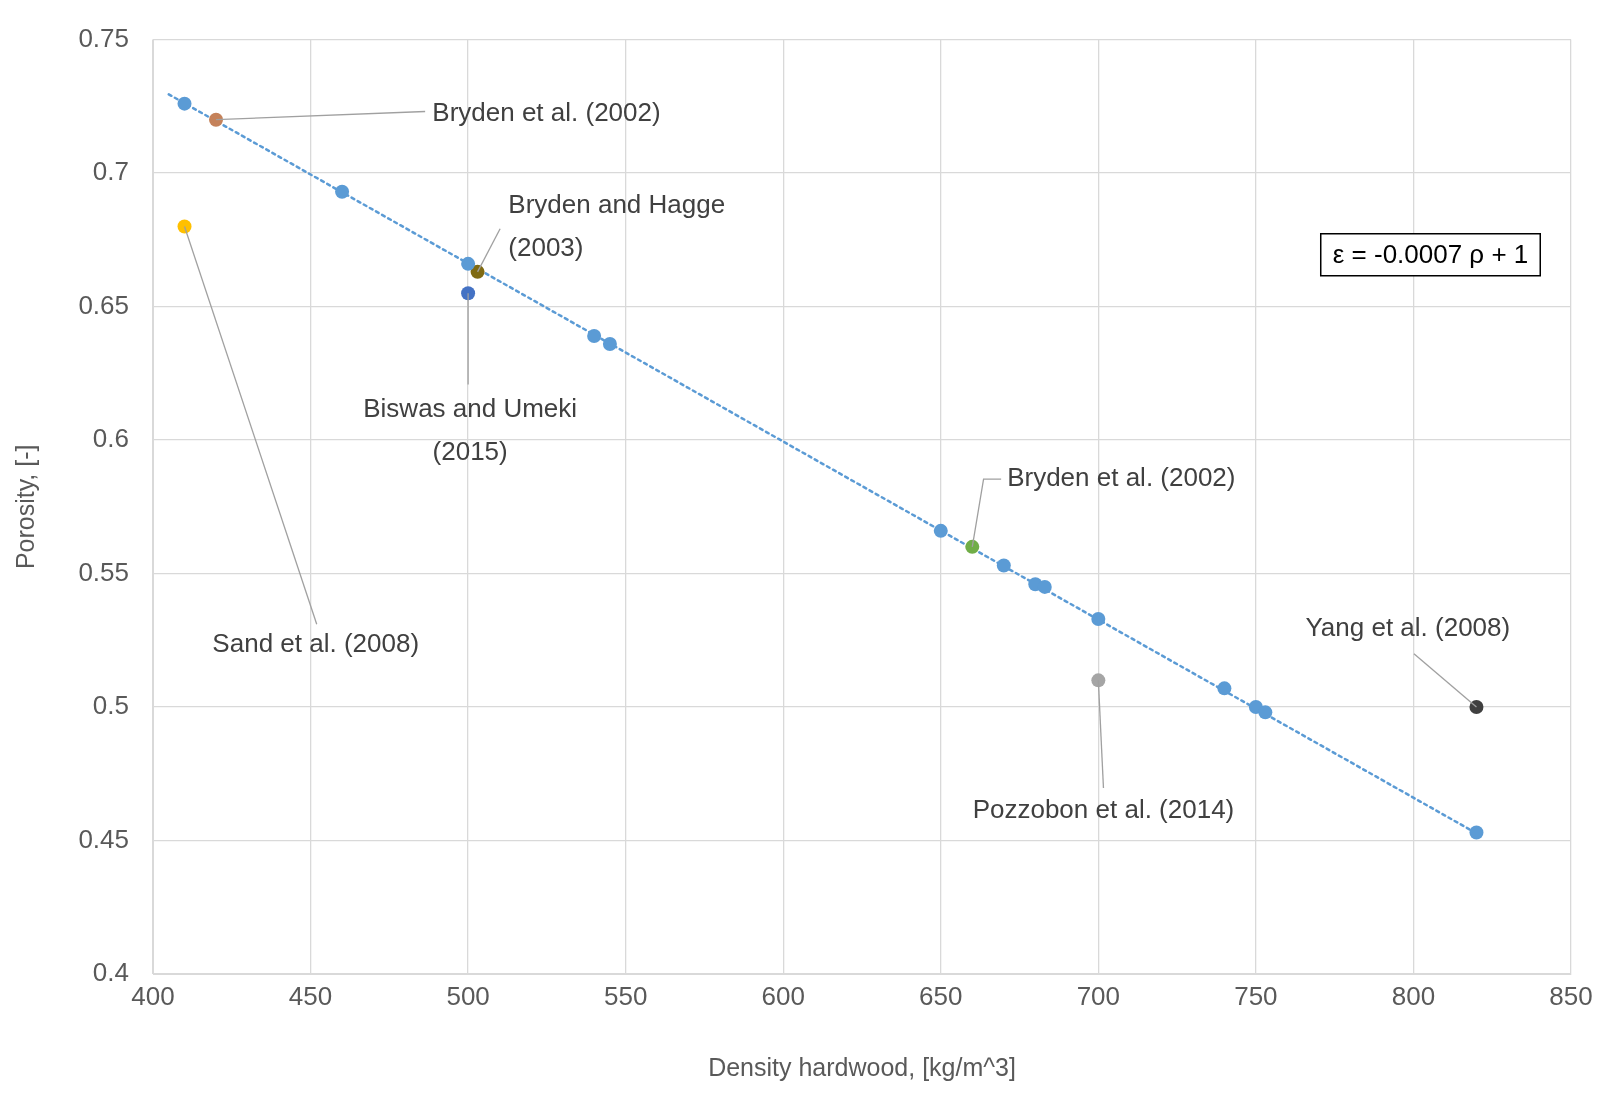 The width and height of the screenshot is (1607, 1096). Describe the element at coordinates (1430, 254) in the screenshot. I see `annotation: ε = -0.0007 ρ + 1` at that location.